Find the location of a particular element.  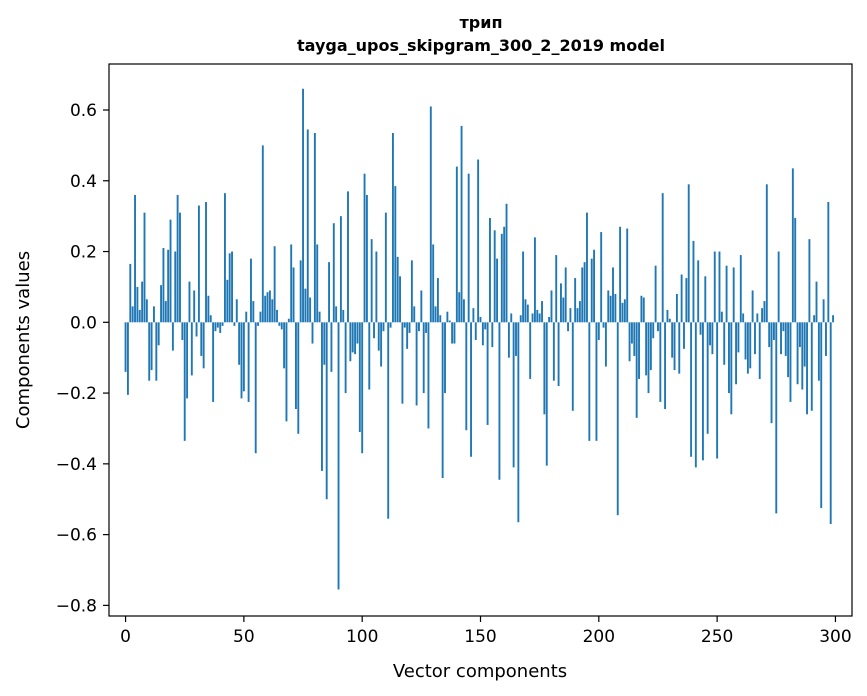

y-tick-label: 0.6 is located at coordinates (83, 111).